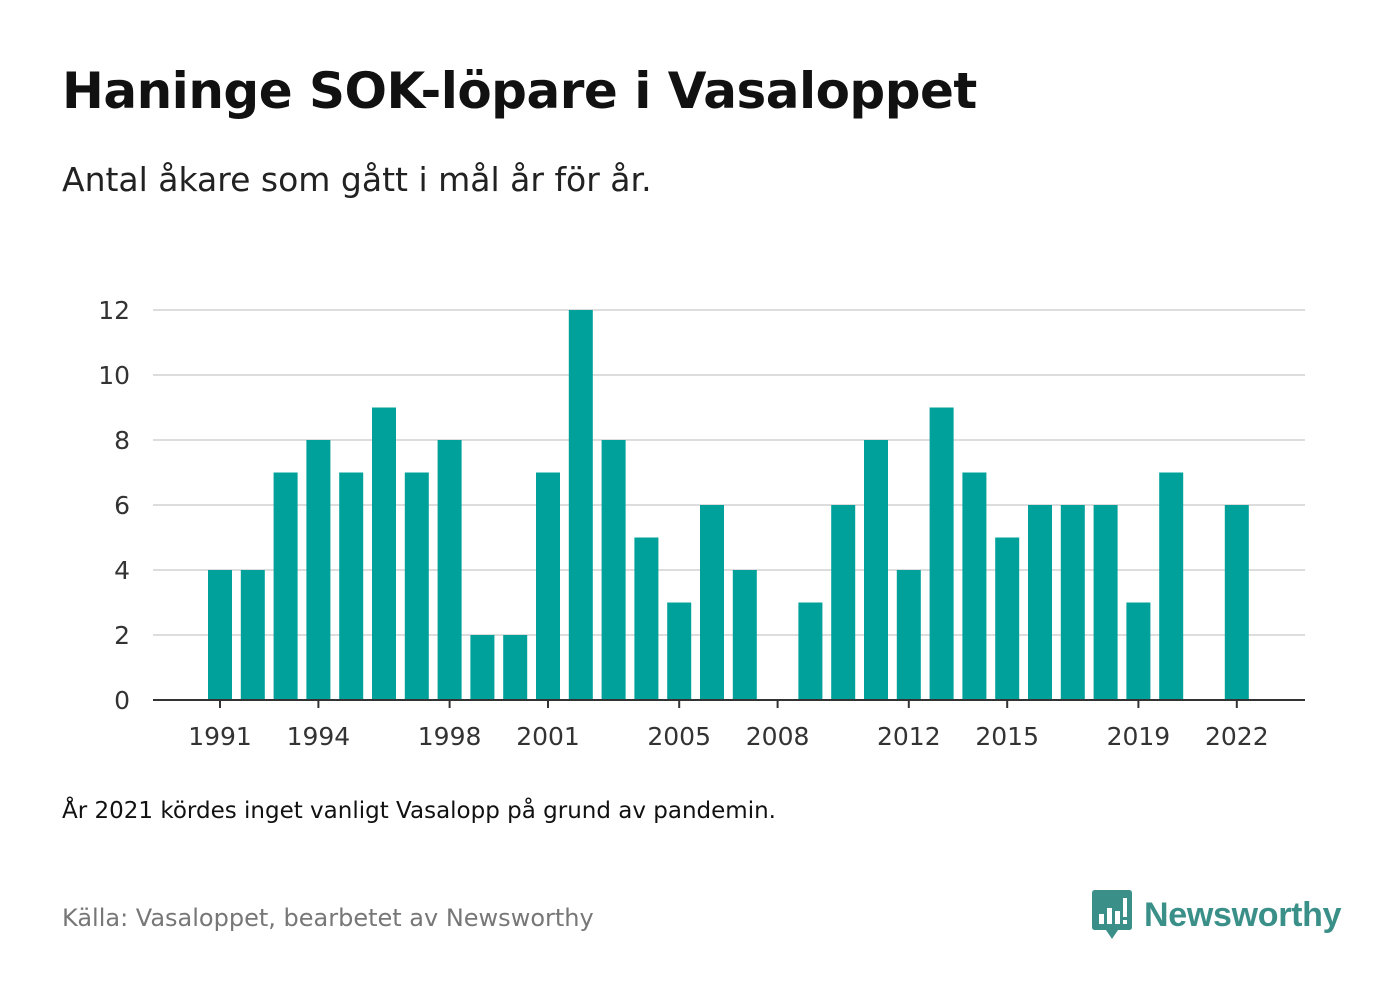 Image resolution: width=1400 pixels, height=1000 pixels. What do you see at coordinates (613, 570) in the screenshot?
I see `bar-2003` at bounding box center [613, 570].